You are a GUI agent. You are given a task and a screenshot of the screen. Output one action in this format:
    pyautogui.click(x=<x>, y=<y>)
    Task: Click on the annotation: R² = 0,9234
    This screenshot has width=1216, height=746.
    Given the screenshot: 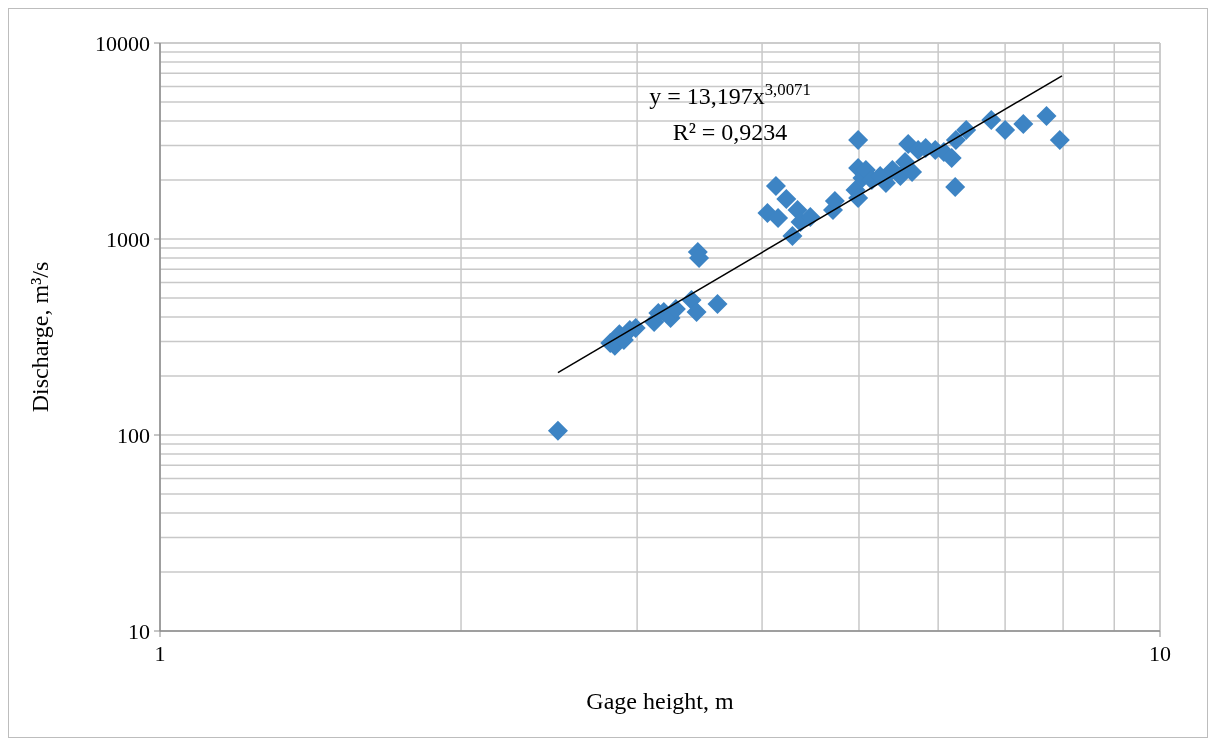 What is the action you would take?
    pyautogui.click(x=730, y=132)
    